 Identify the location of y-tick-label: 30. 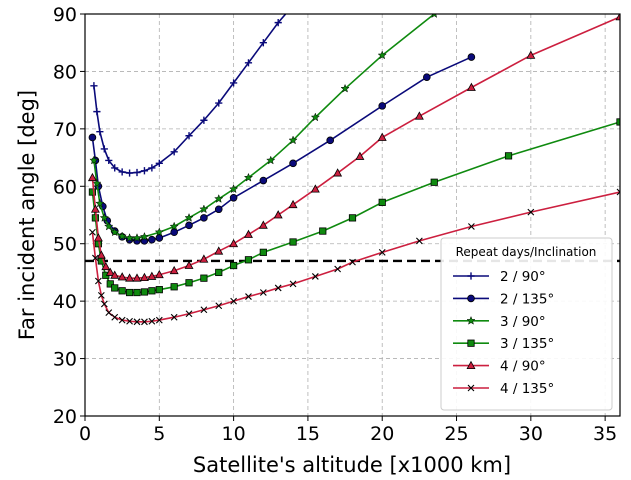
(65, 360).